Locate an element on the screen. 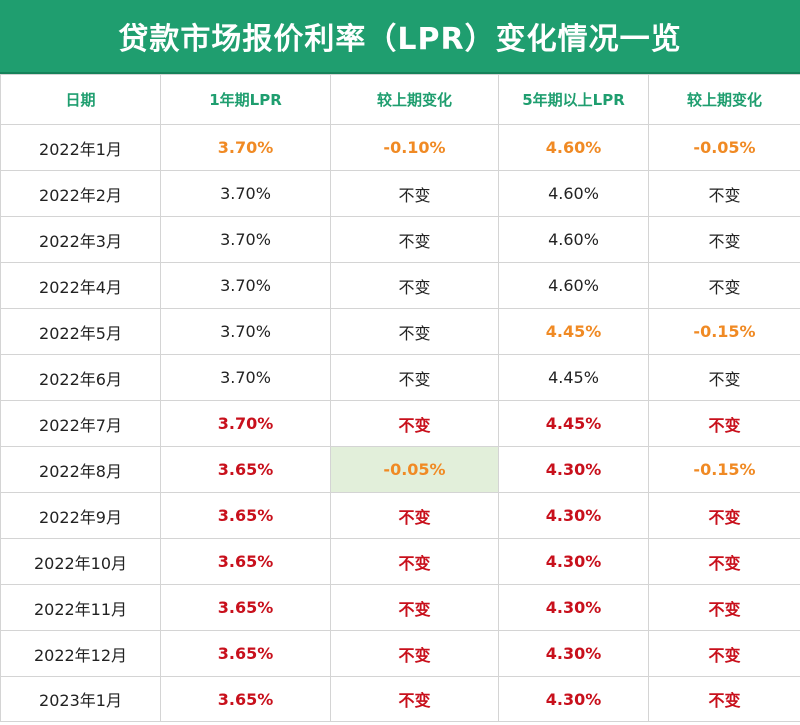 The height and width of the screenshot is (725, 800). table-row: 2022年8月 3.65% -0.05% 4.30% -0.15% is located at coordinates (400, 469).